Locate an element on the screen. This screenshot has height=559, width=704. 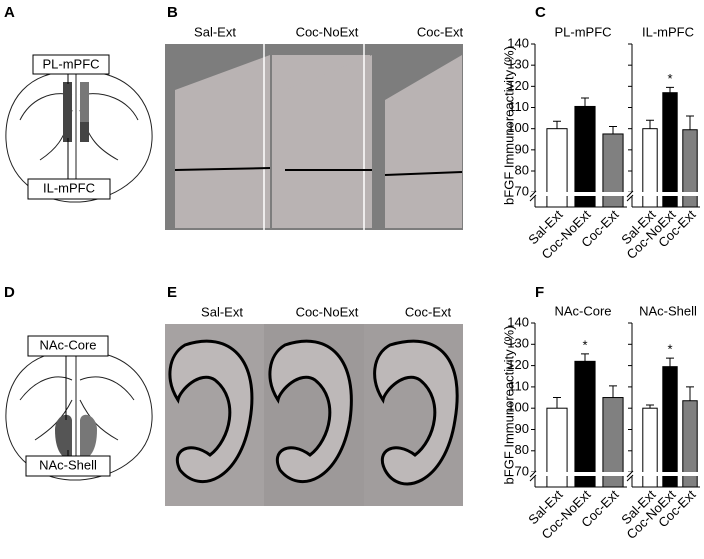
region-label: PL-mPFC is located at coordinates (70, 63).